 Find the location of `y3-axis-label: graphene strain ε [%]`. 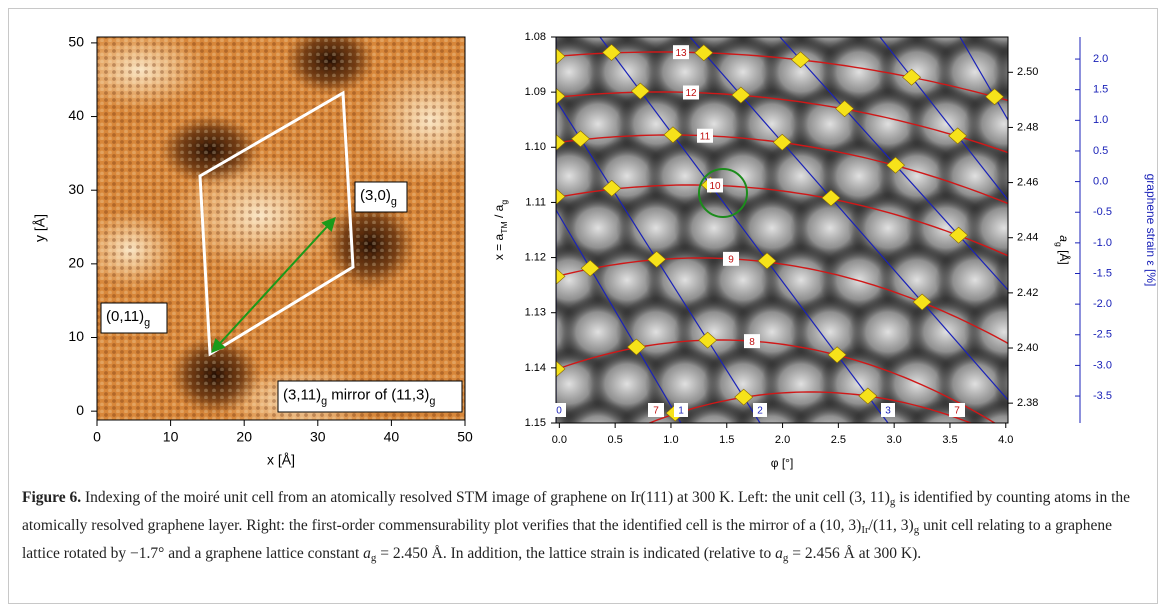

y3-axis-label: graphene strain ε [%] is located at coordinates (1151, 230).